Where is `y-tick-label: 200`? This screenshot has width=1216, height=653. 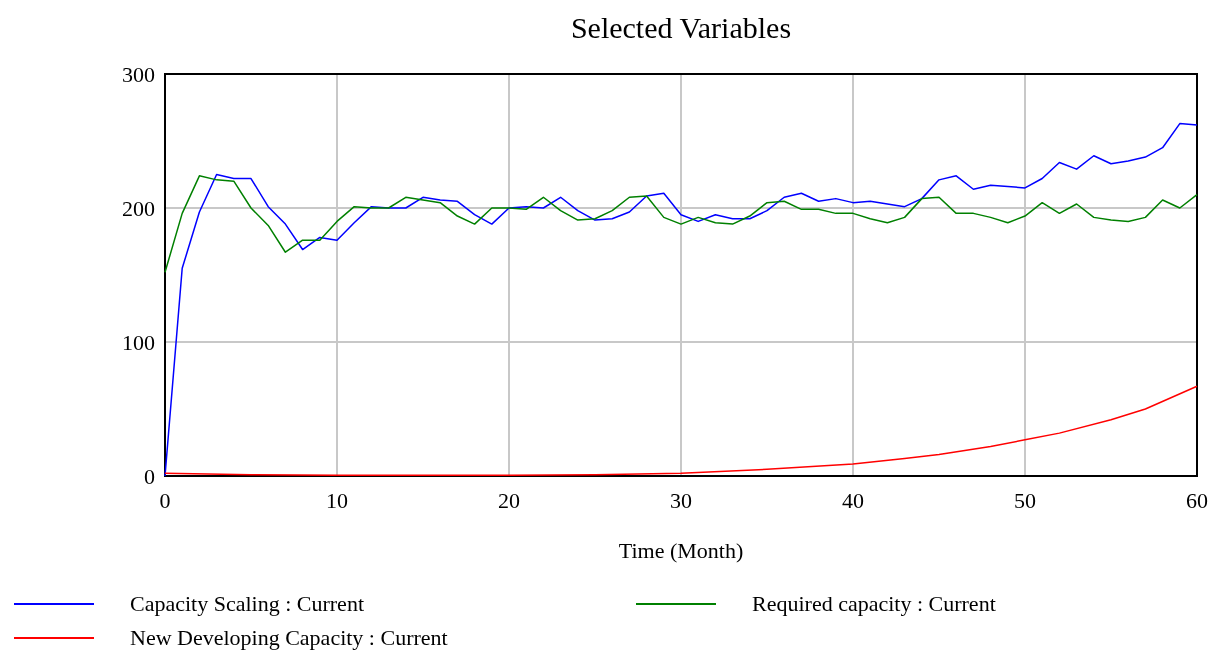 y-tick-label: 200 is located at coordinates (138, 208).